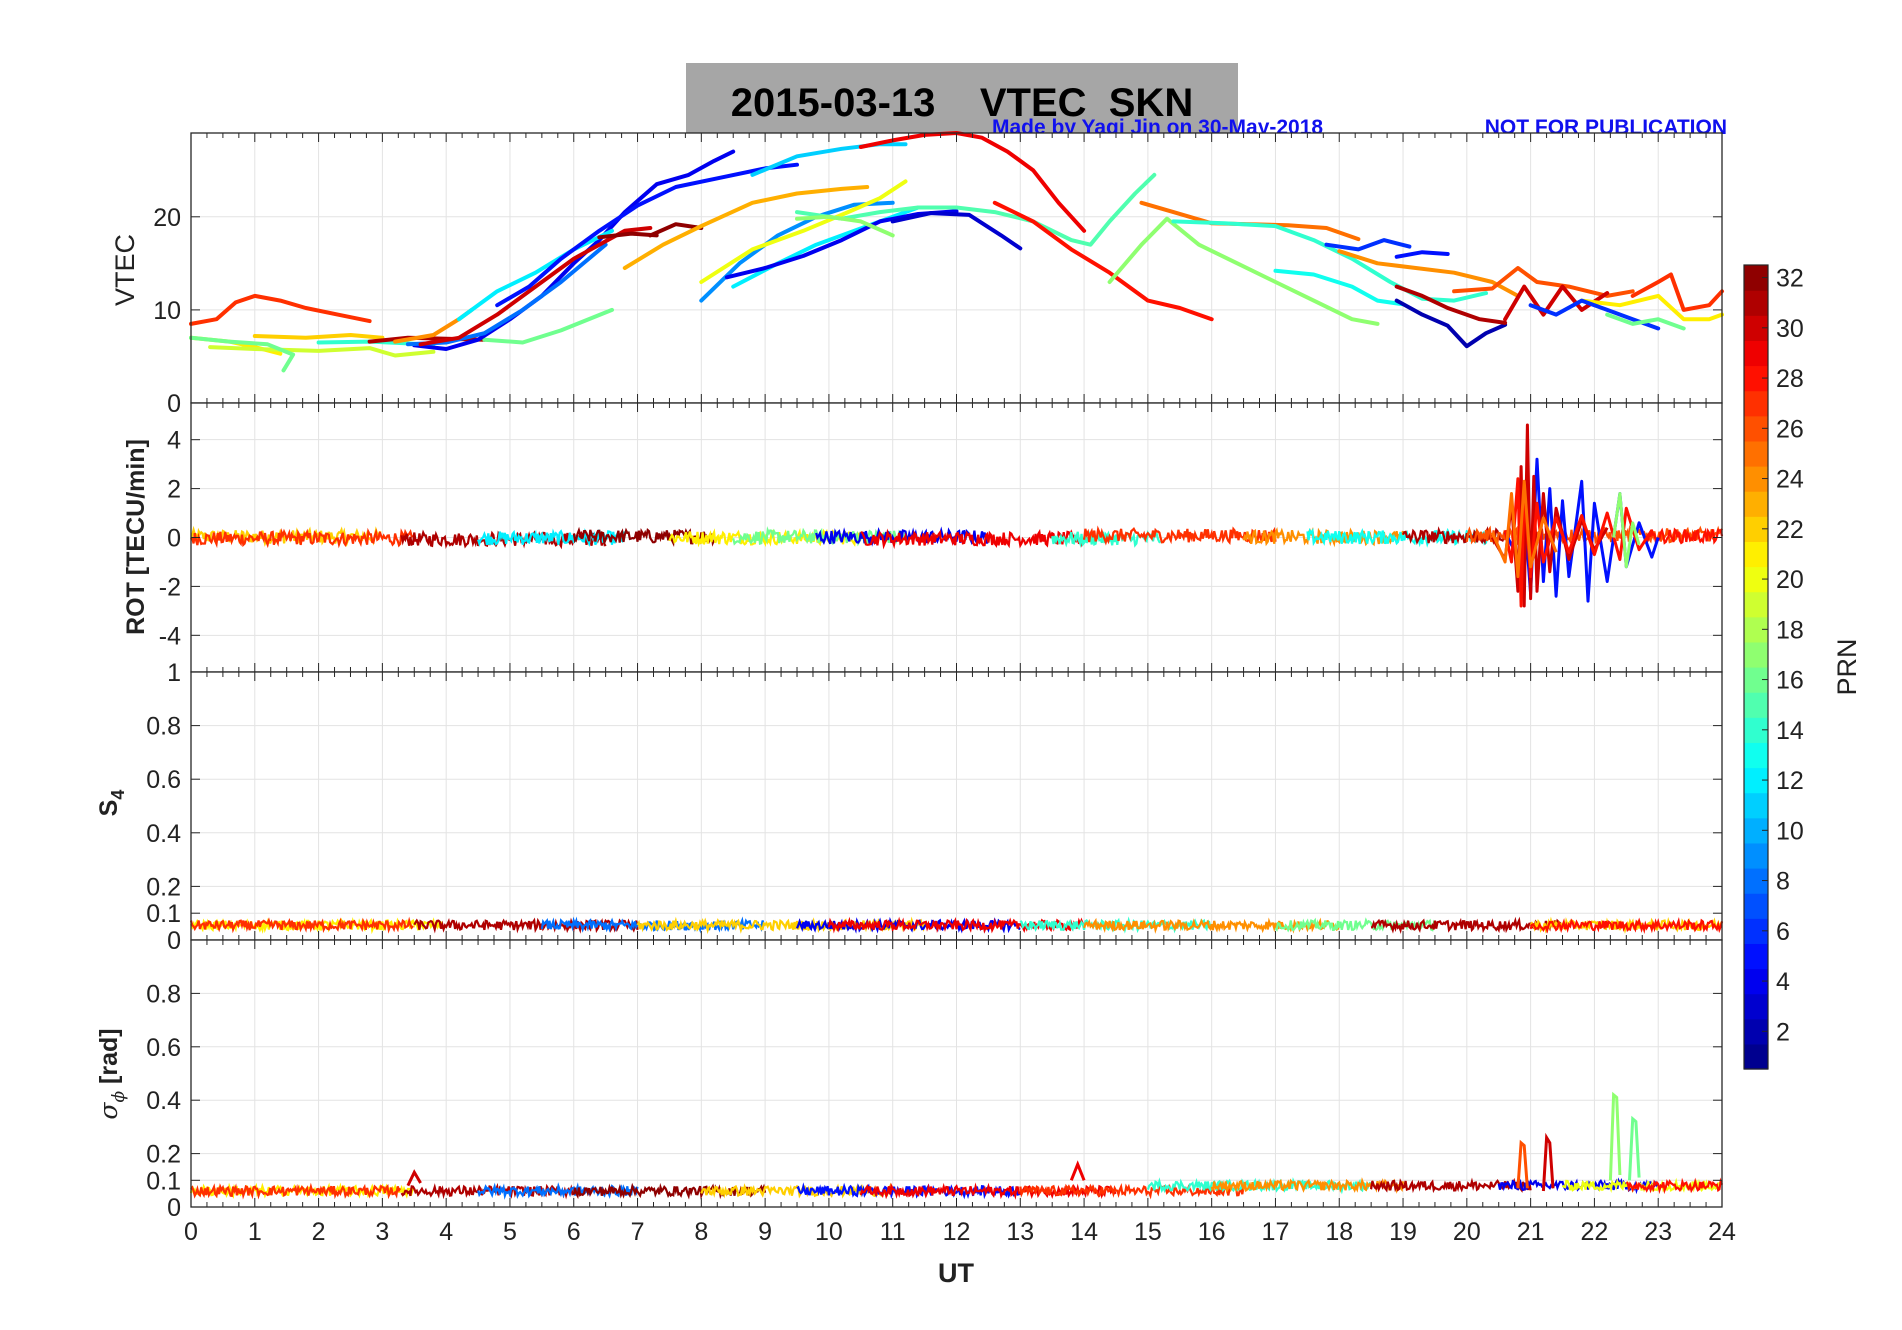 This screenshot has height=1330, width=1902. Describe the element at coordinates (109, 1059) in the screenshot. I see `rad-unit: [rad]` at that location.